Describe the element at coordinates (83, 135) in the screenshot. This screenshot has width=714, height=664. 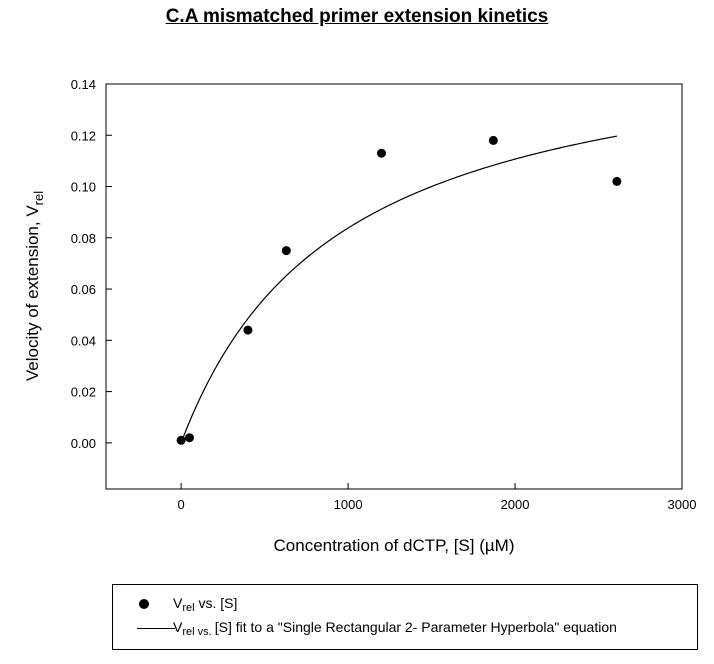
I see `y-tick-label: 0.12` at that location.